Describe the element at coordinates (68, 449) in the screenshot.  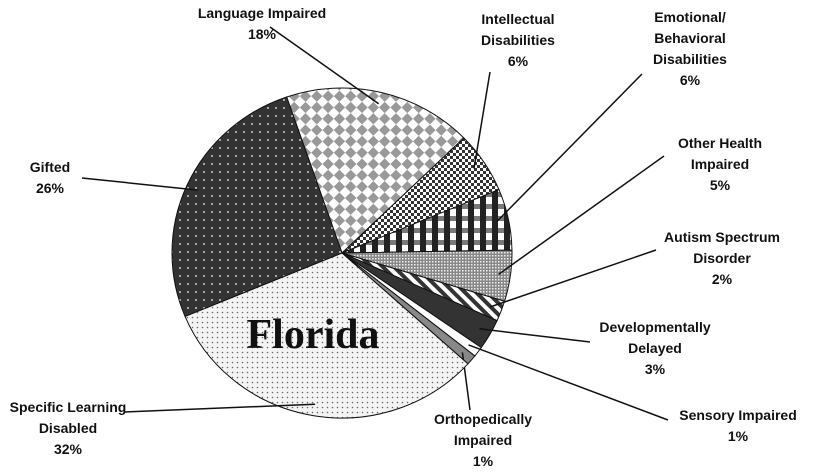
I see `value-label: 32%` at that location.